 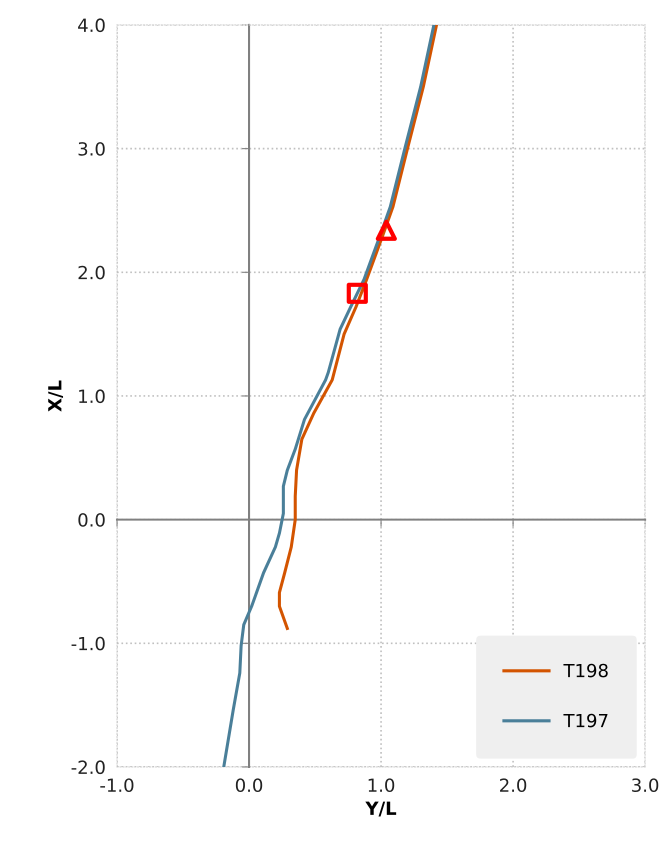 What do you see at coordinates (91, 149) in the screenshot?
I see `y-tick-label: 3.0` at bounding box center [91, 149].